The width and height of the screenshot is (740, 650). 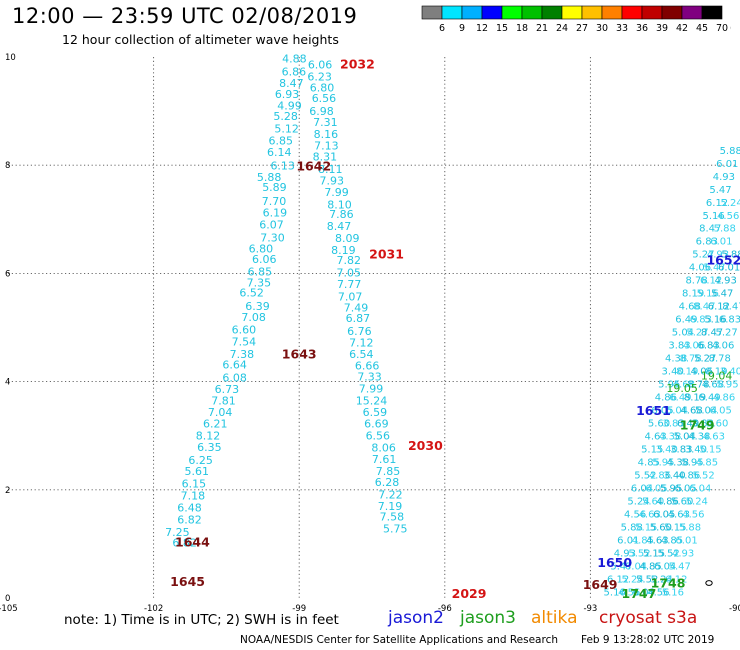 I want to click on wave-height-value: 5.12, so click(x=286, y=129).